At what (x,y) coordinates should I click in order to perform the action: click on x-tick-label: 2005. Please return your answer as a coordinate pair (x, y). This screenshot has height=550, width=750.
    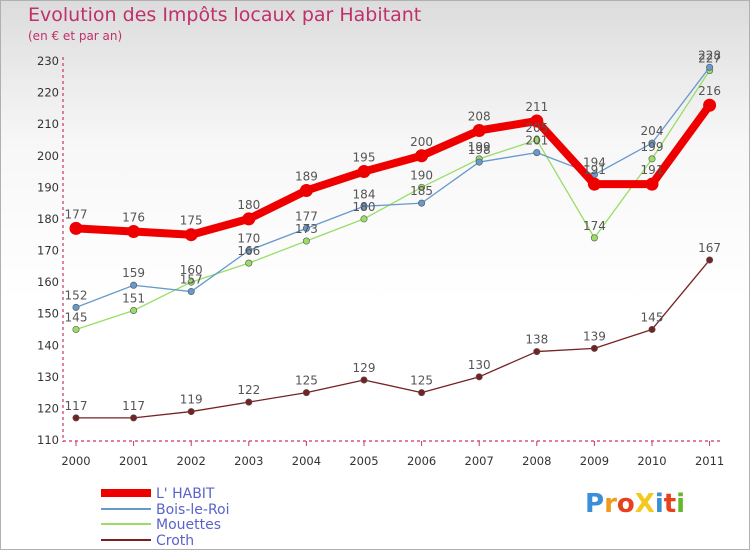
    Looking at the image, I should click on (363, 461).